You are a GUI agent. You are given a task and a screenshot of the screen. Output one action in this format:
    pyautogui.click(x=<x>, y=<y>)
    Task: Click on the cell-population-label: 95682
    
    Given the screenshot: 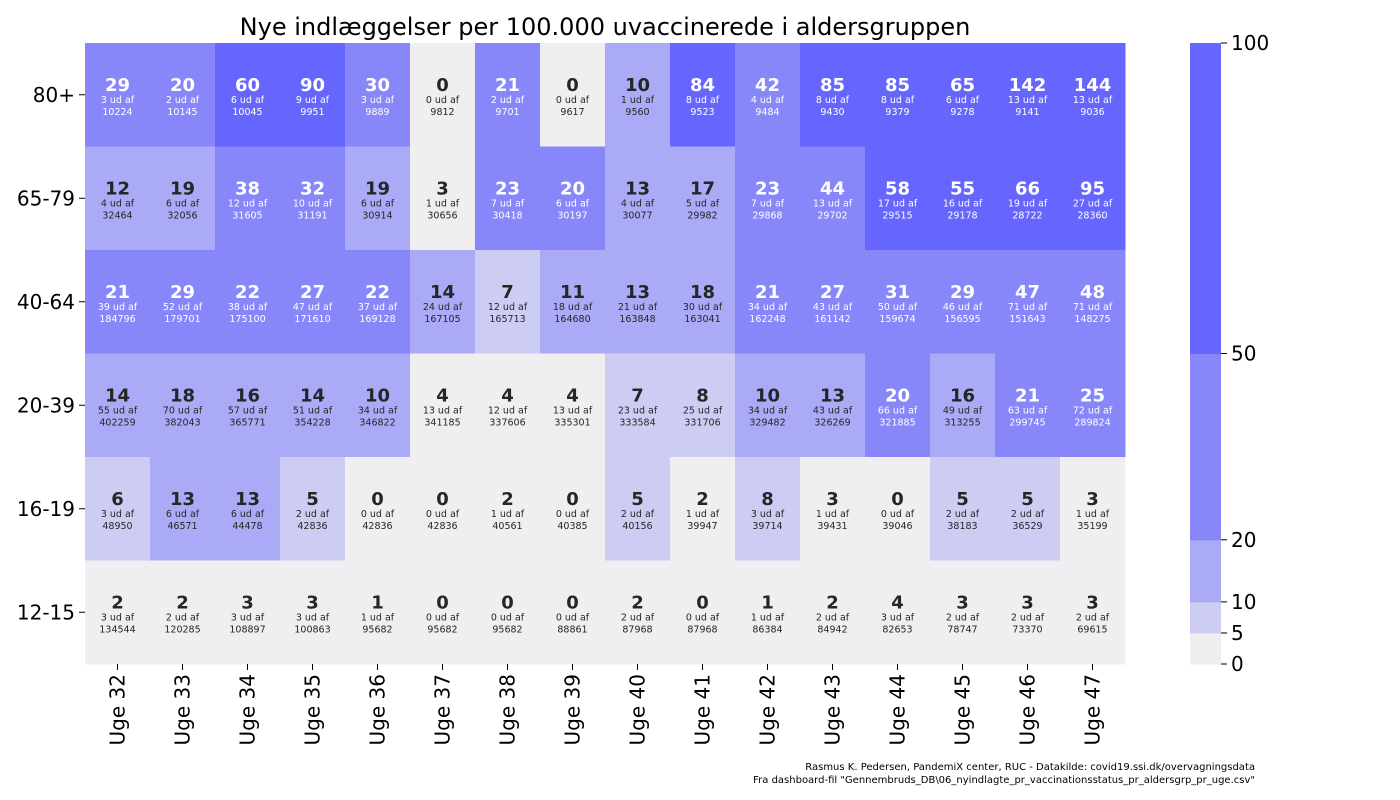 What is the action you would take?
    pyautogui.click(x=377, y=630)
    